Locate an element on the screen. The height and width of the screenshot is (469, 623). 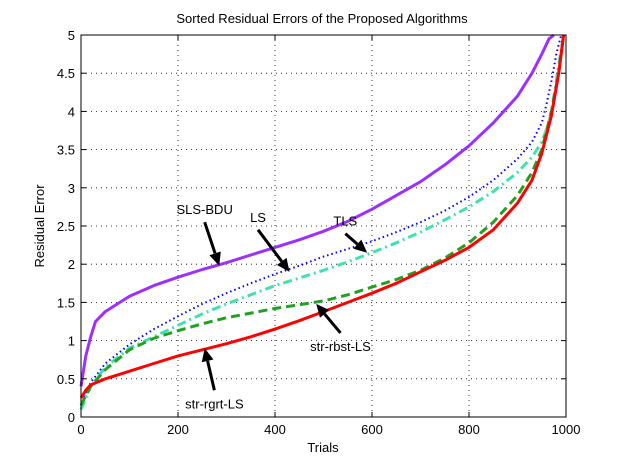
x-tick-label: 400 is located at coordinates (275, 429).